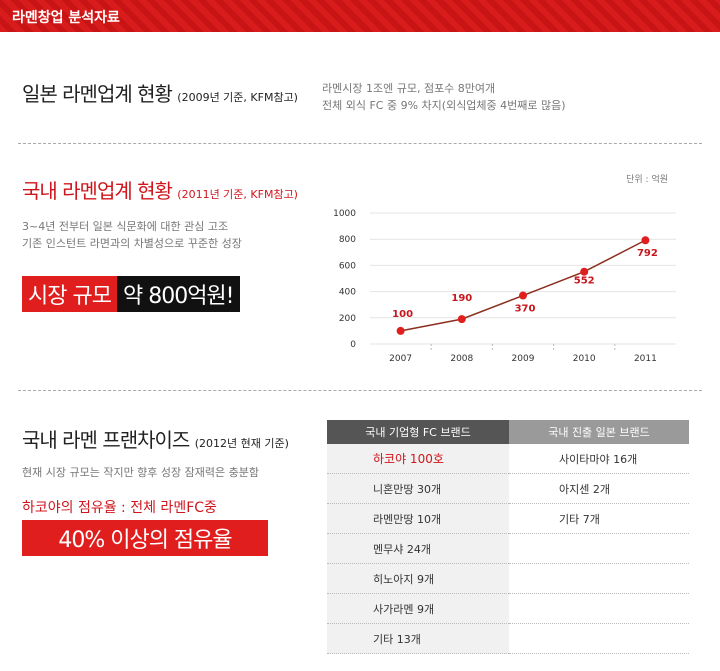 Image resolution: width=720 pixels, height=671 pixels. Describe the element at coordinates (66, 18) in the screenshot. I see `header-title: 라멘창업 분석자료` at that location.